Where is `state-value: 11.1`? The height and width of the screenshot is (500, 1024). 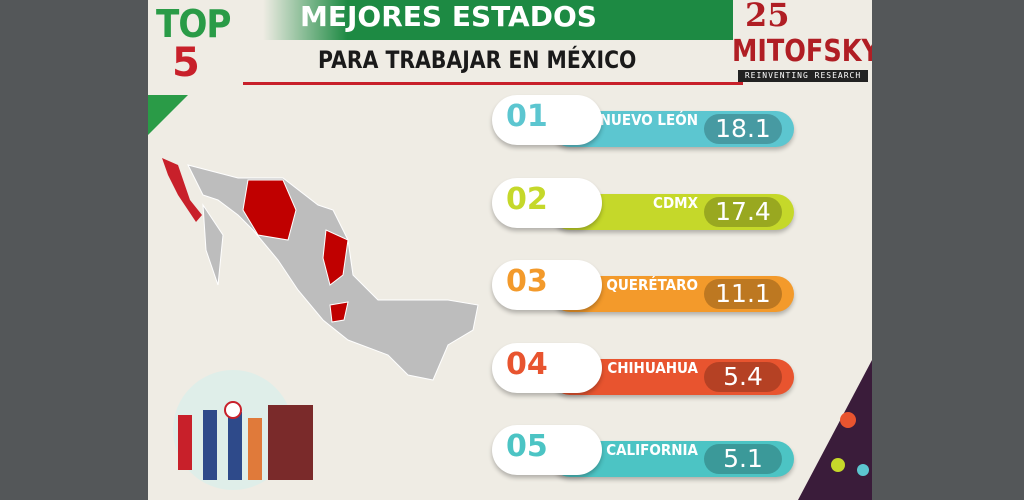
state-value: 11.1 is located at coordinates (743, 294).